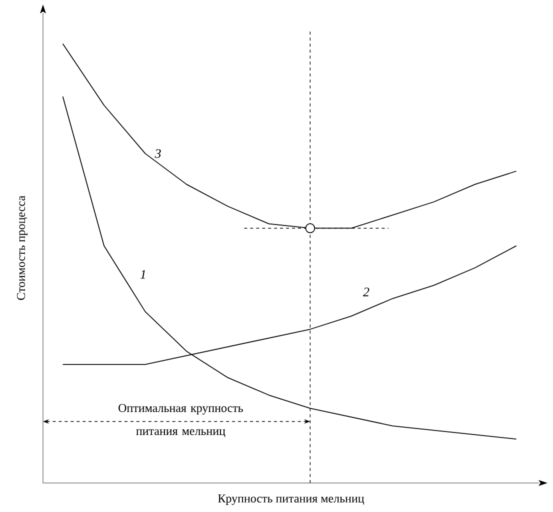  What do you see at coordinates (22, 248) in the screenshot?
I see `y-axis-title: Стоимость процесса` at bounding box center [22, 248].